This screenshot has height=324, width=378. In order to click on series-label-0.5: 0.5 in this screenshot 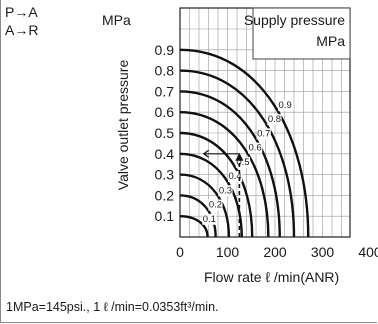, I will do `click(242, 162)`.